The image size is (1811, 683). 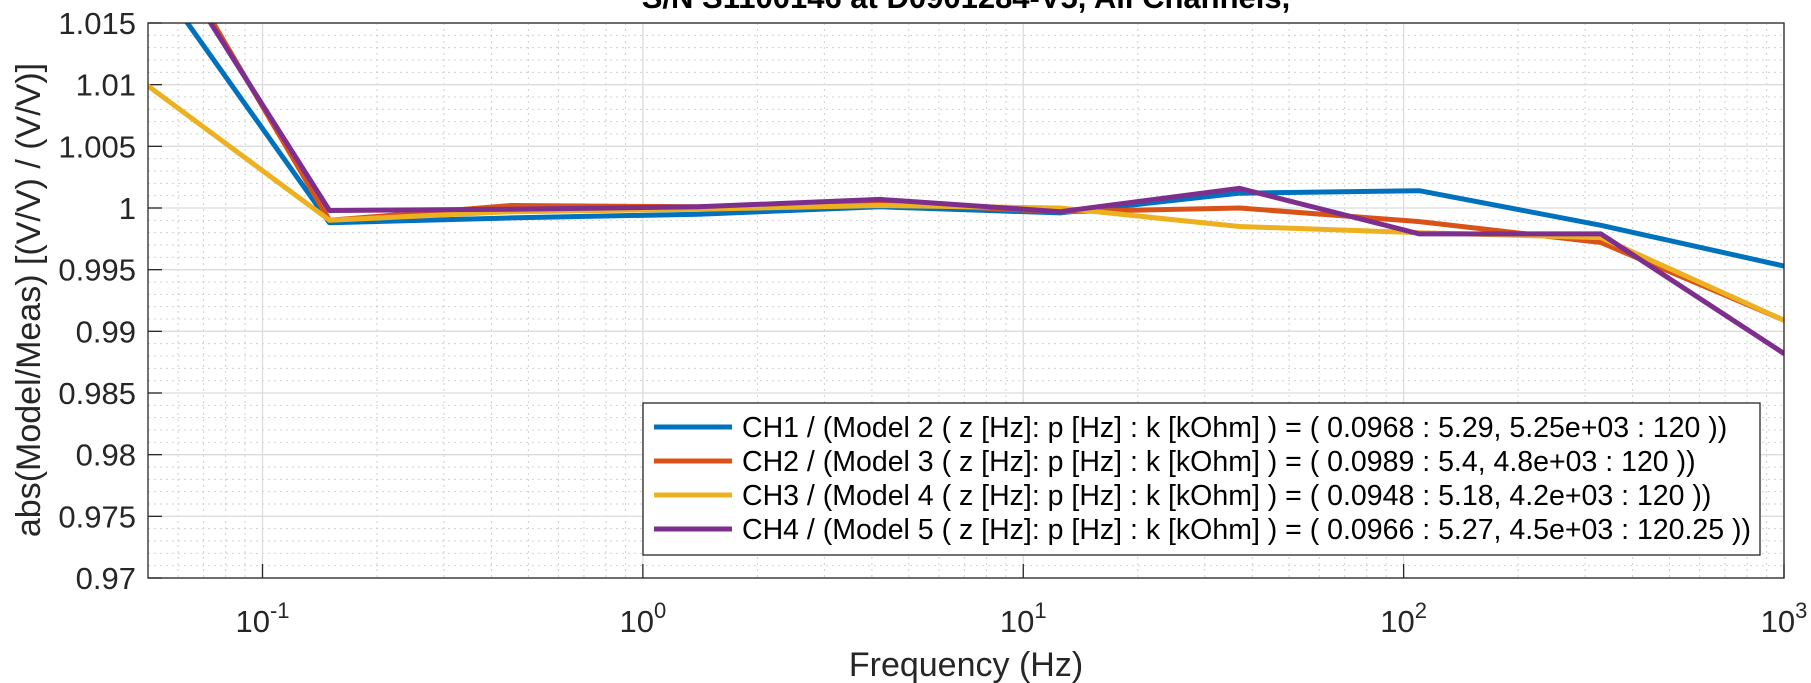 I want to click on y-tick-label: 1.015, so click(x=97, y=23).